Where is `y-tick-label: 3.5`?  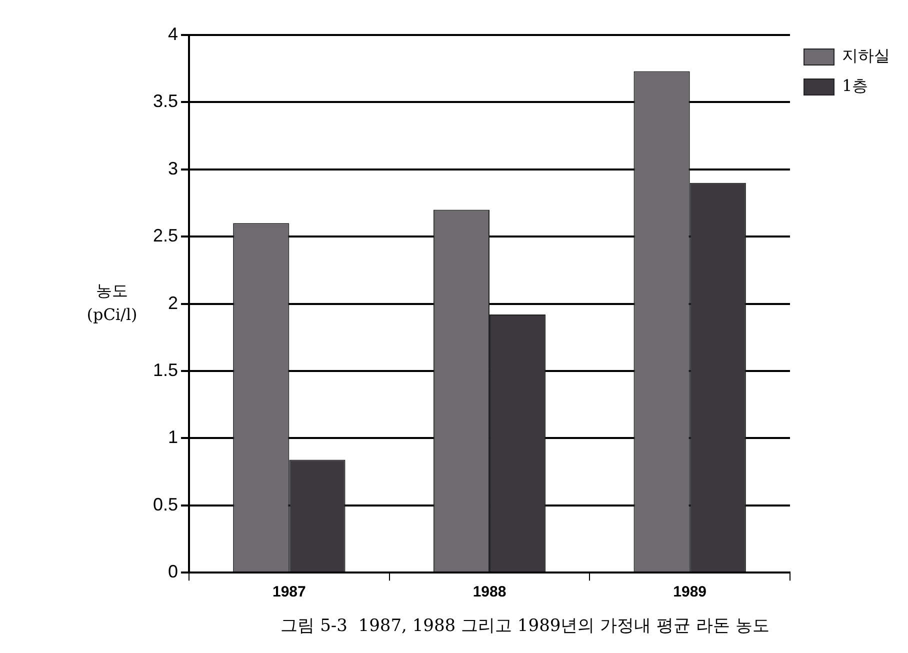
y-tick-label: 3.5 is located at coordinates (165, 101).